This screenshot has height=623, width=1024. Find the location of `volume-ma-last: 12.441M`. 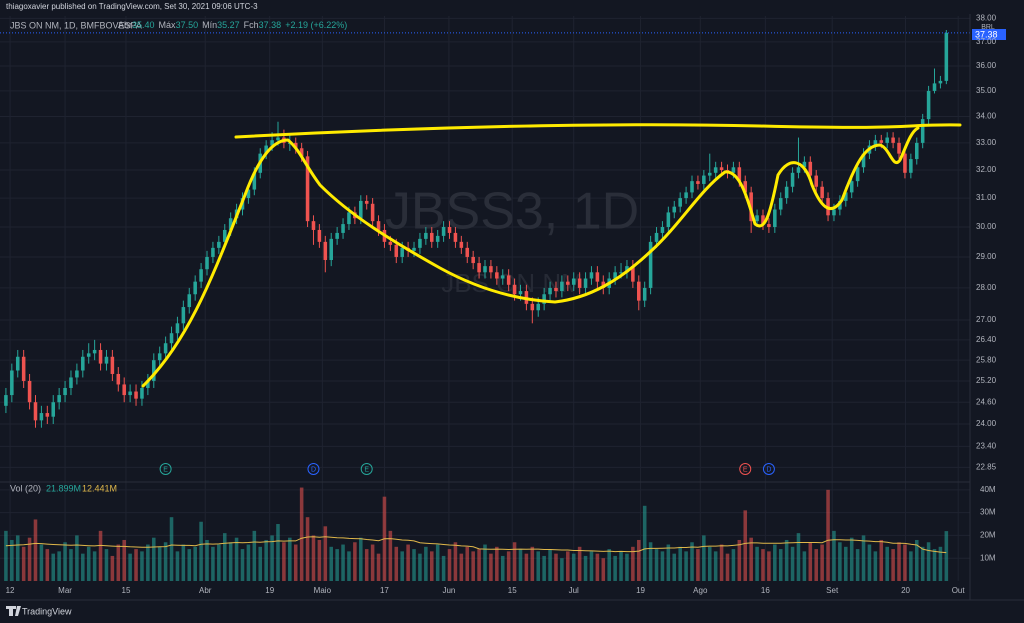

volume-ma-last: 12.441M is located at coordinates (99, 488).